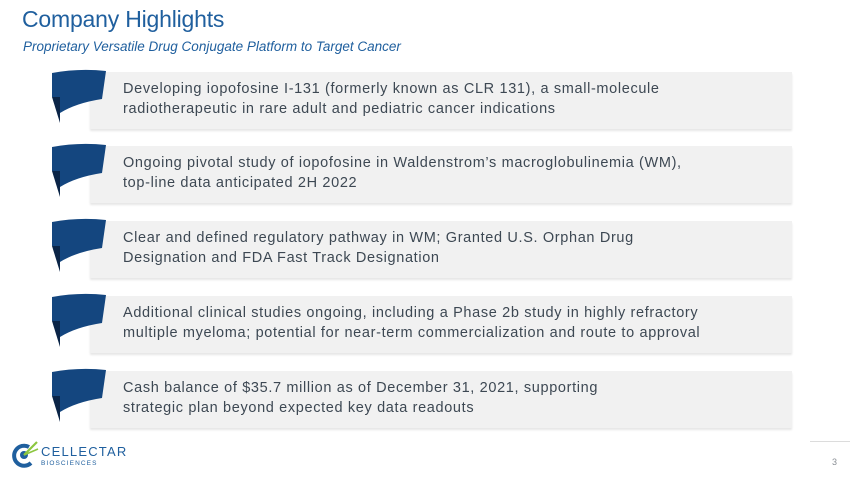 This screenshot has width=850, height=478. I want to click on cellectar-logo-icon, so click(25, 454).